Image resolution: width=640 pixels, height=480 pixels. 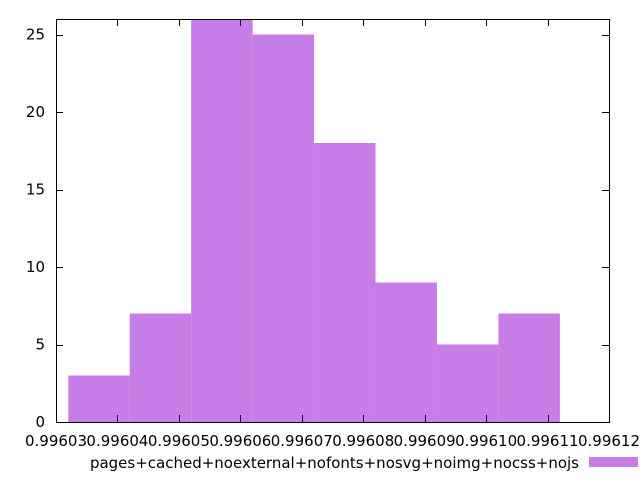 I want to click on x-tick-label: 0.99609, so click(x=425, y=441).